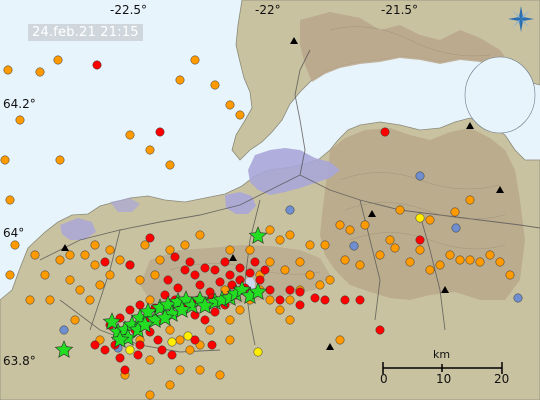 This screenshot has width=540, height=400. I want to click on latitude-label: 64.2°, so click(19, 104).